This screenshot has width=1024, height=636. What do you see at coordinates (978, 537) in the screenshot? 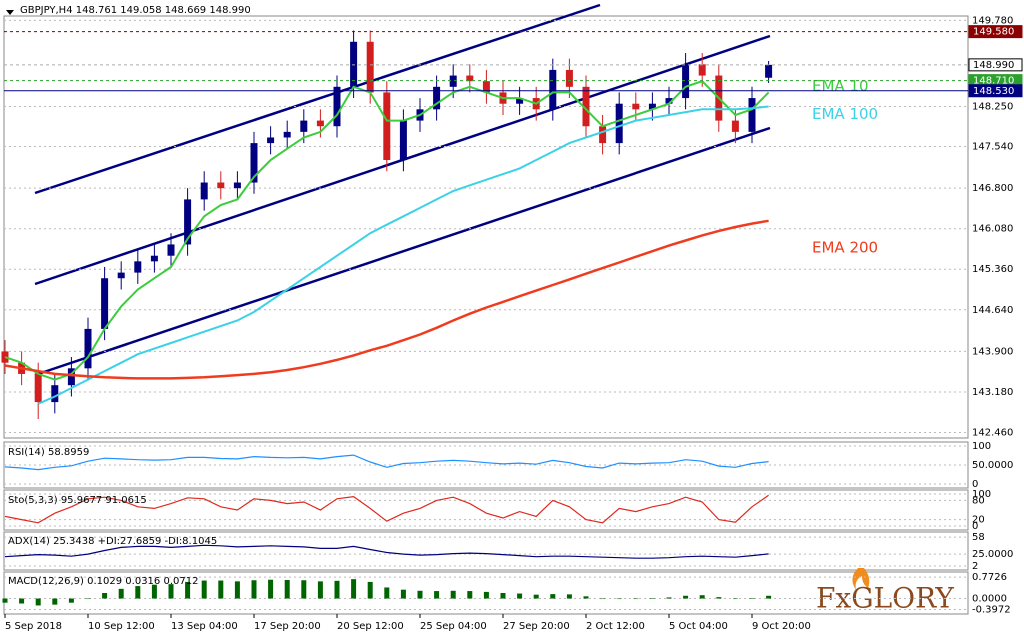
I see `y-tick-label: 58` at bounding box center [978, 537].